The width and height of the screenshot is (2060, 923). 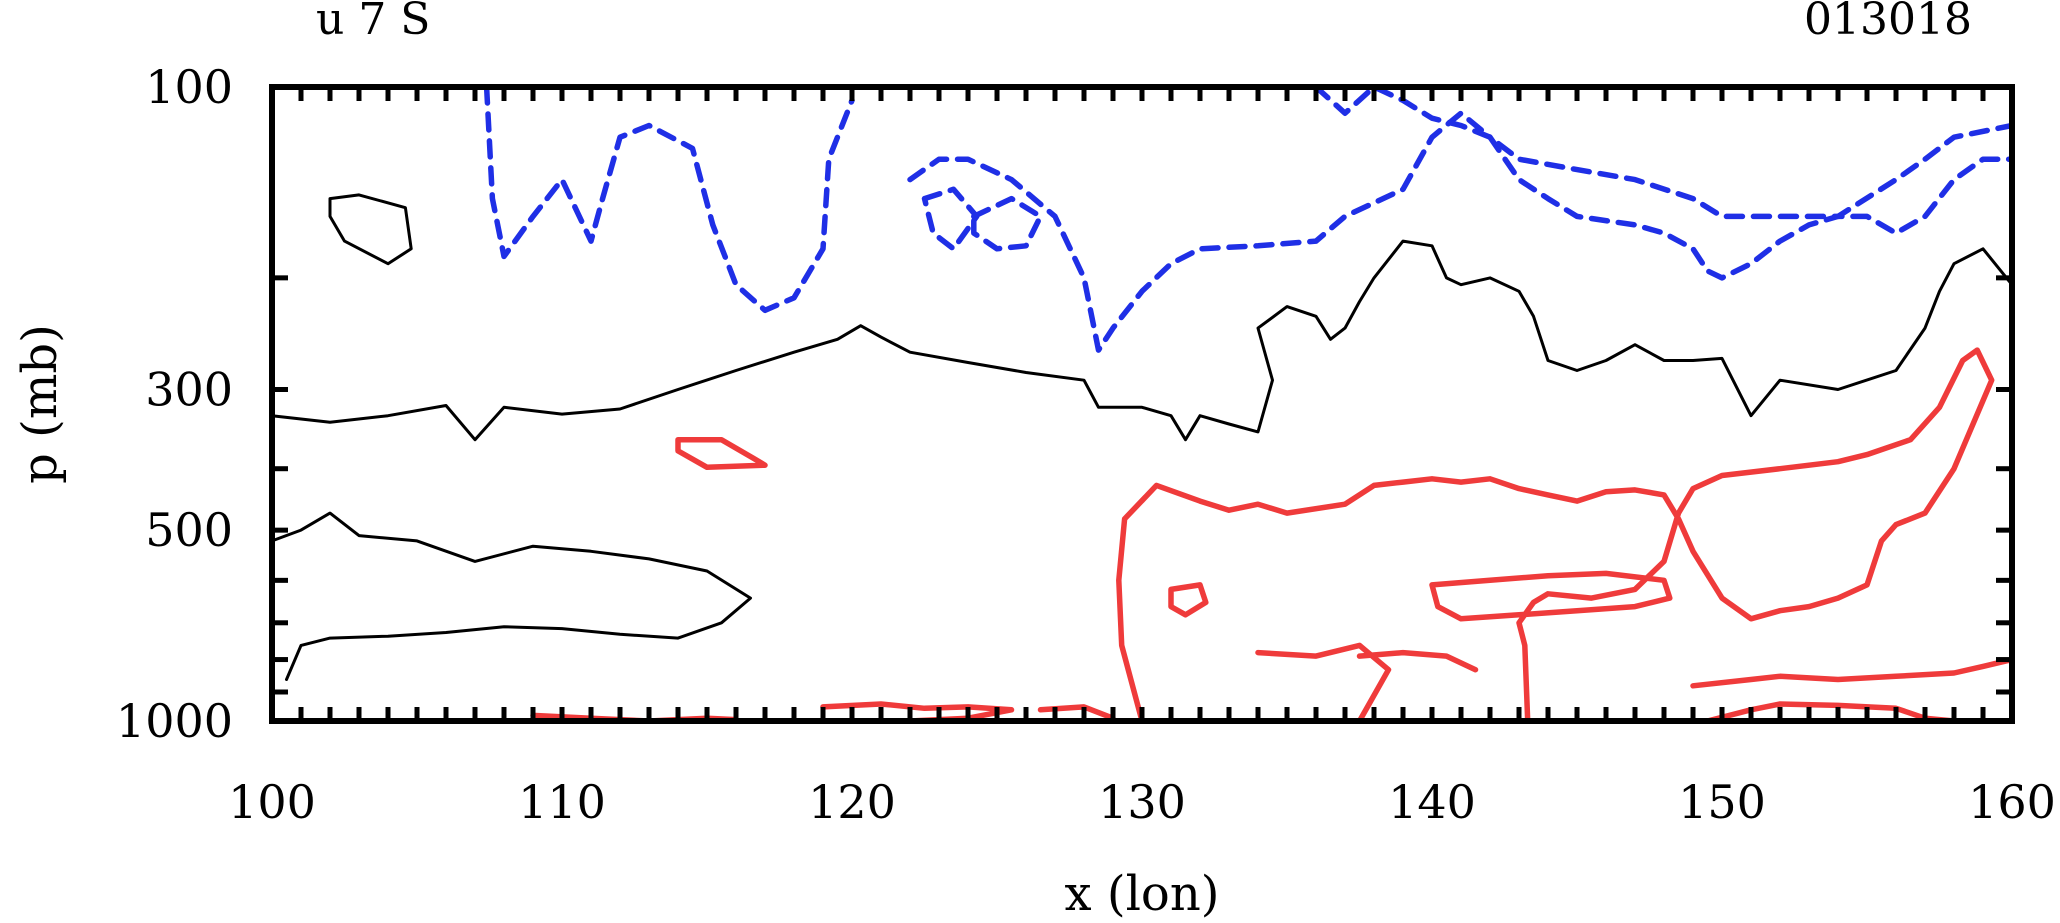 I want to click on x-tick-label: 140, so click(x=1432, y=802).